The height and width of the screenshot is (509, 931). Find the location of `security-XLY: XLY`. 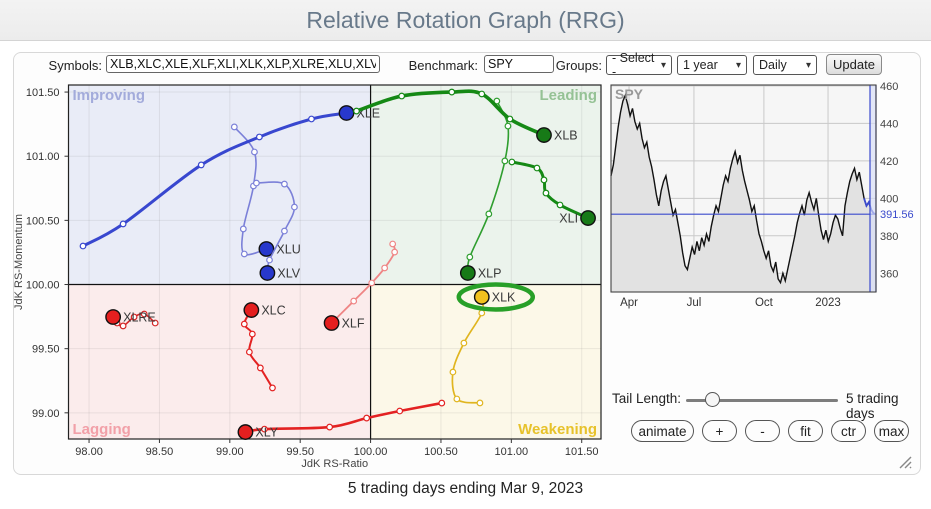

security-XLY: XLY is located at coordinates (341, 419).